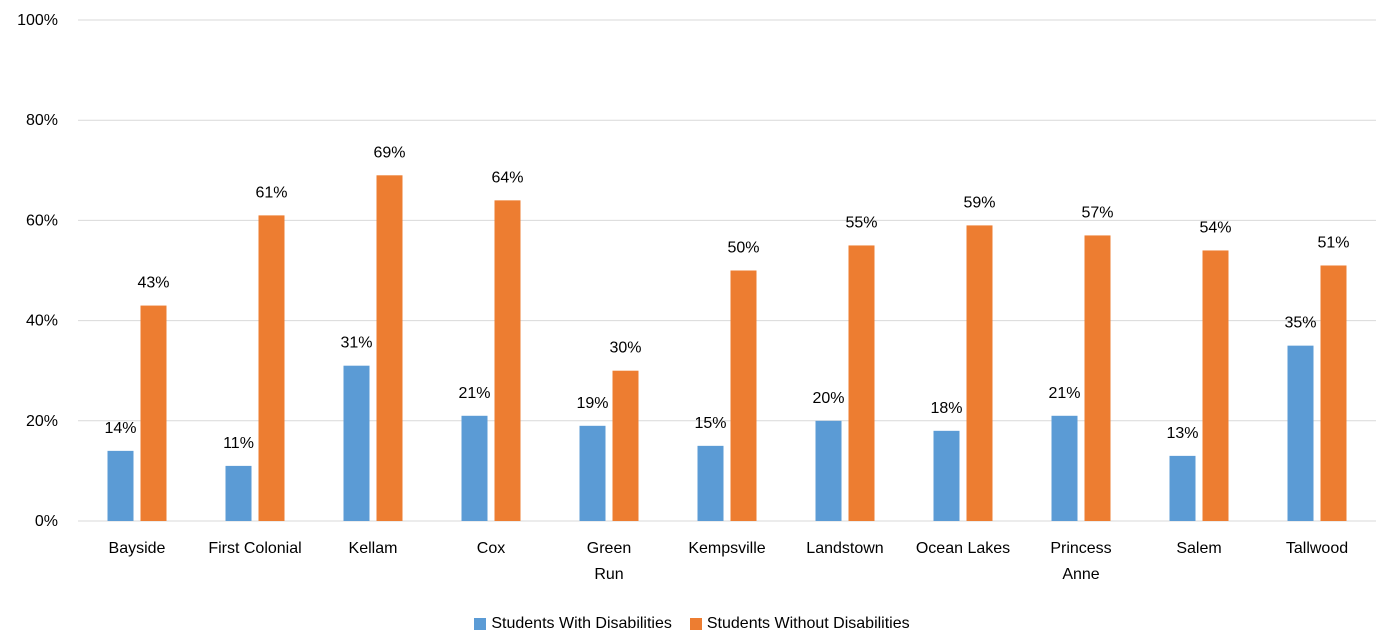 This screenshot has width=1384, height=636. Describe the element at coordinates (491, 548) in the screenshot. I see `x-tick-label: Cox` at that location.